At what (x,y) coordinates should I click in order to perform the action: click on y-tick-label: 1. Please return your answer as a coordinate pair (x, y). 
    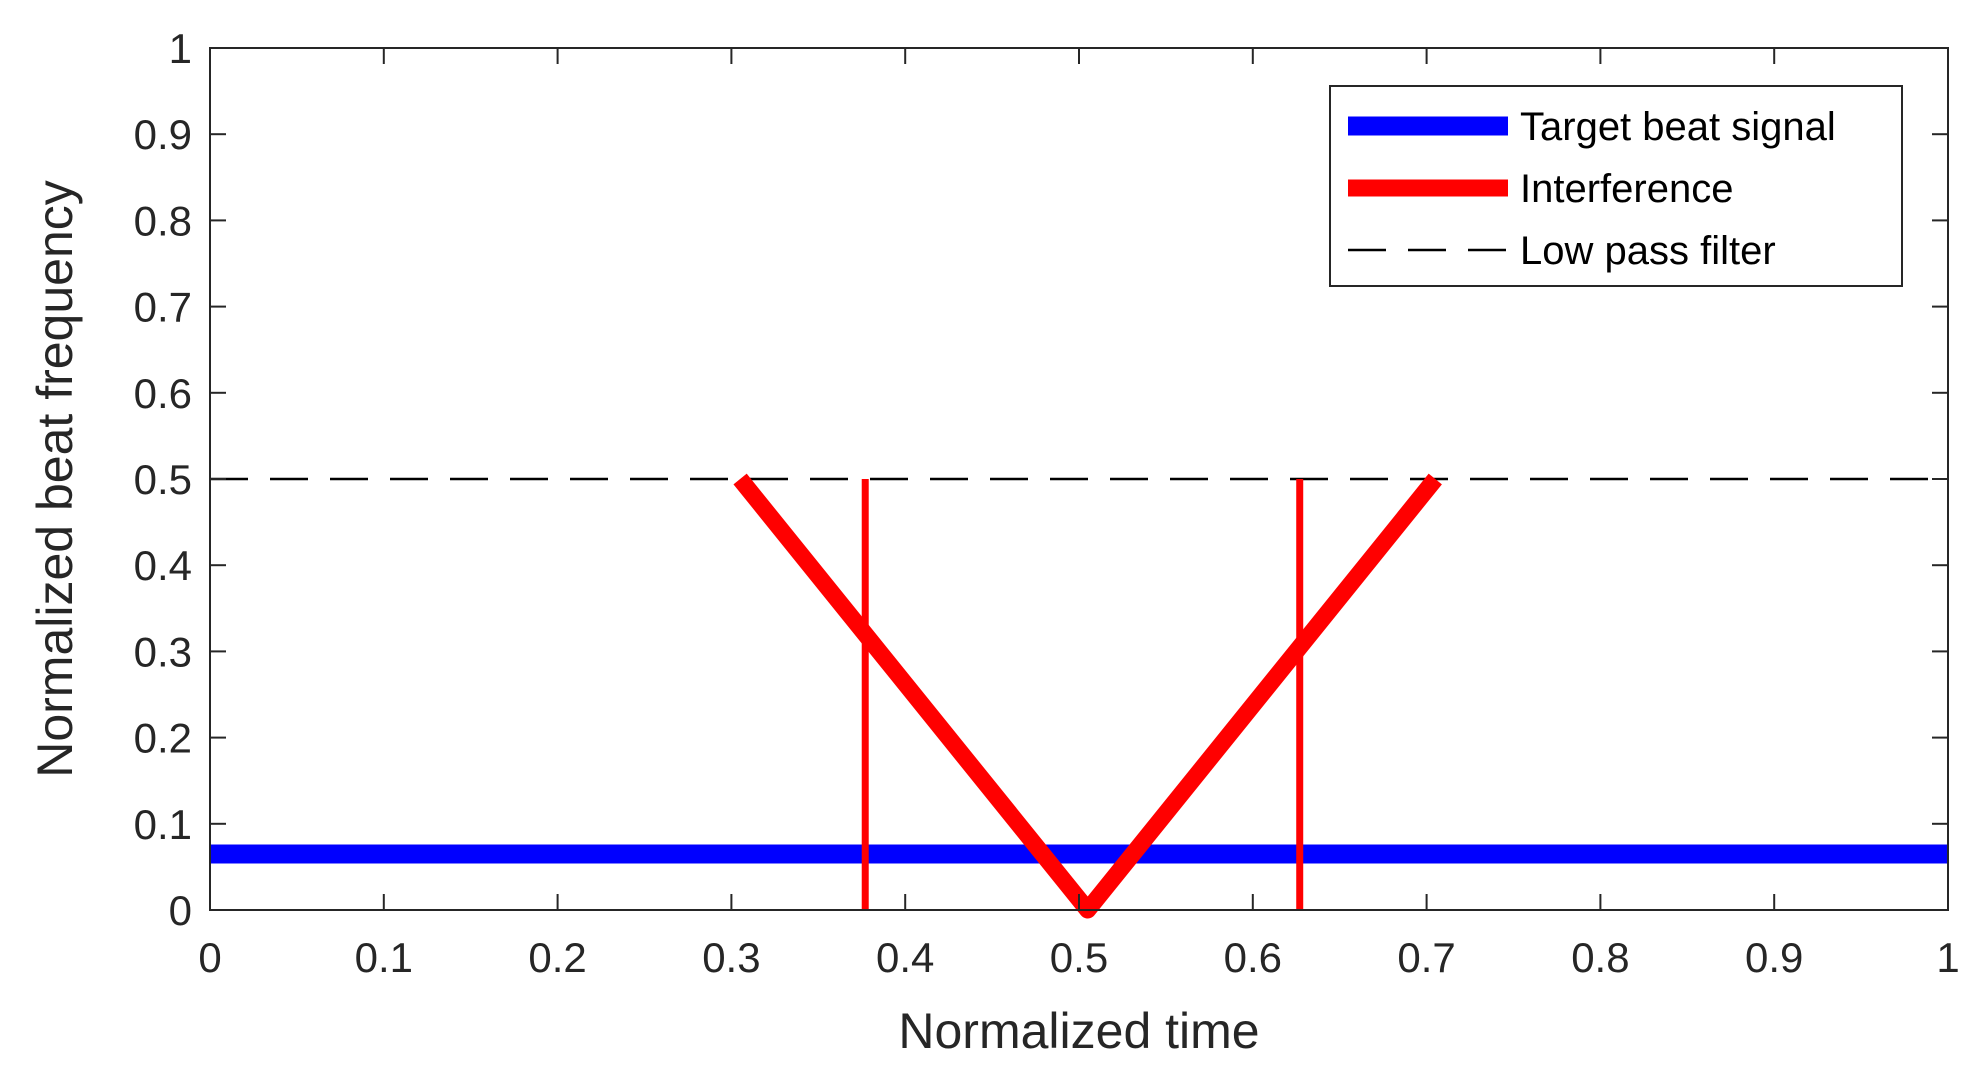
    Looking at the image, I should click on (180, 48).